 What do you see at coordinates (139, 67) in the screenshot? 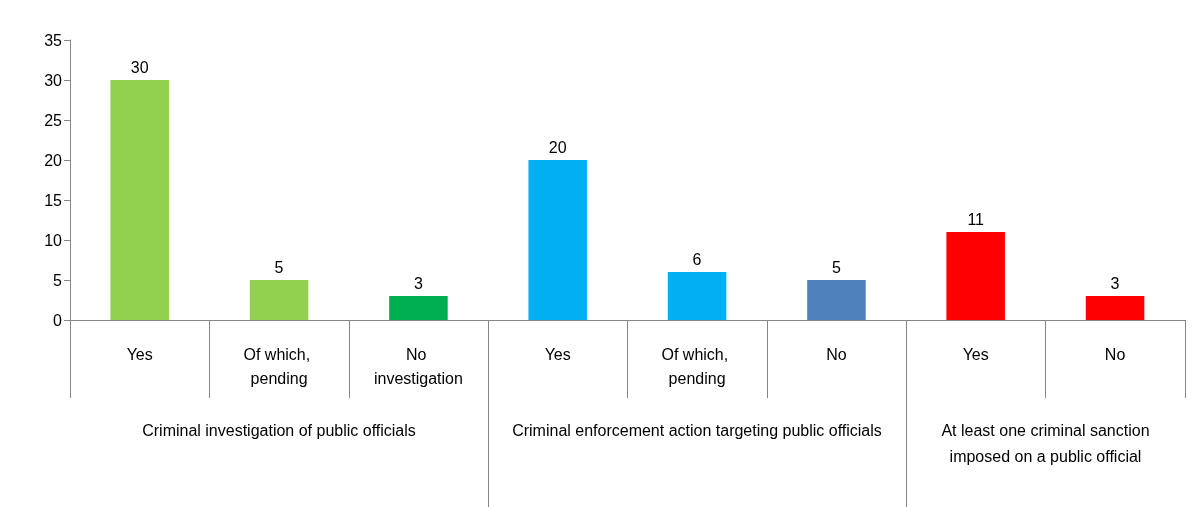
I see `data-label: 30` at bounding box center [139, 67].